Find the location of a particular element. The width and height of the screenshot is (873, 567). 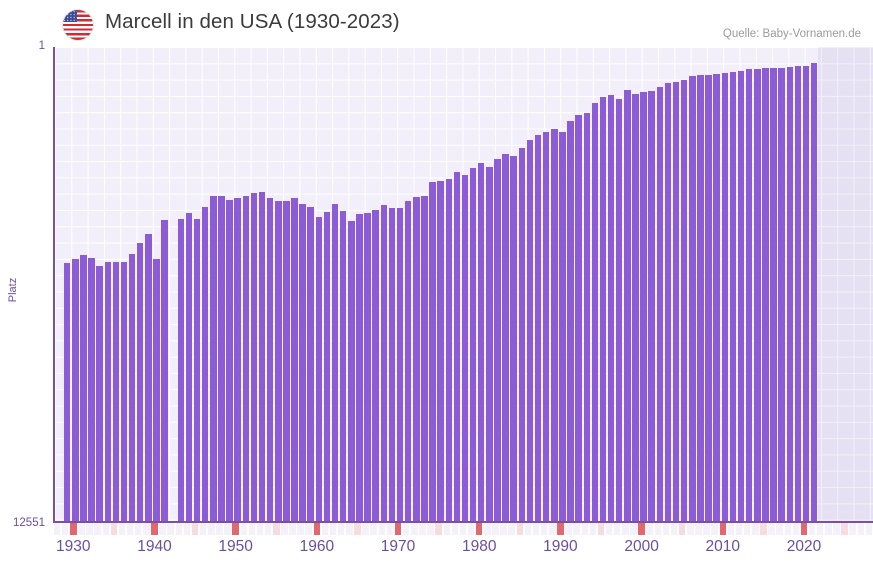

y-axis-tick-top: 1 is located at coordinates (41, 46).